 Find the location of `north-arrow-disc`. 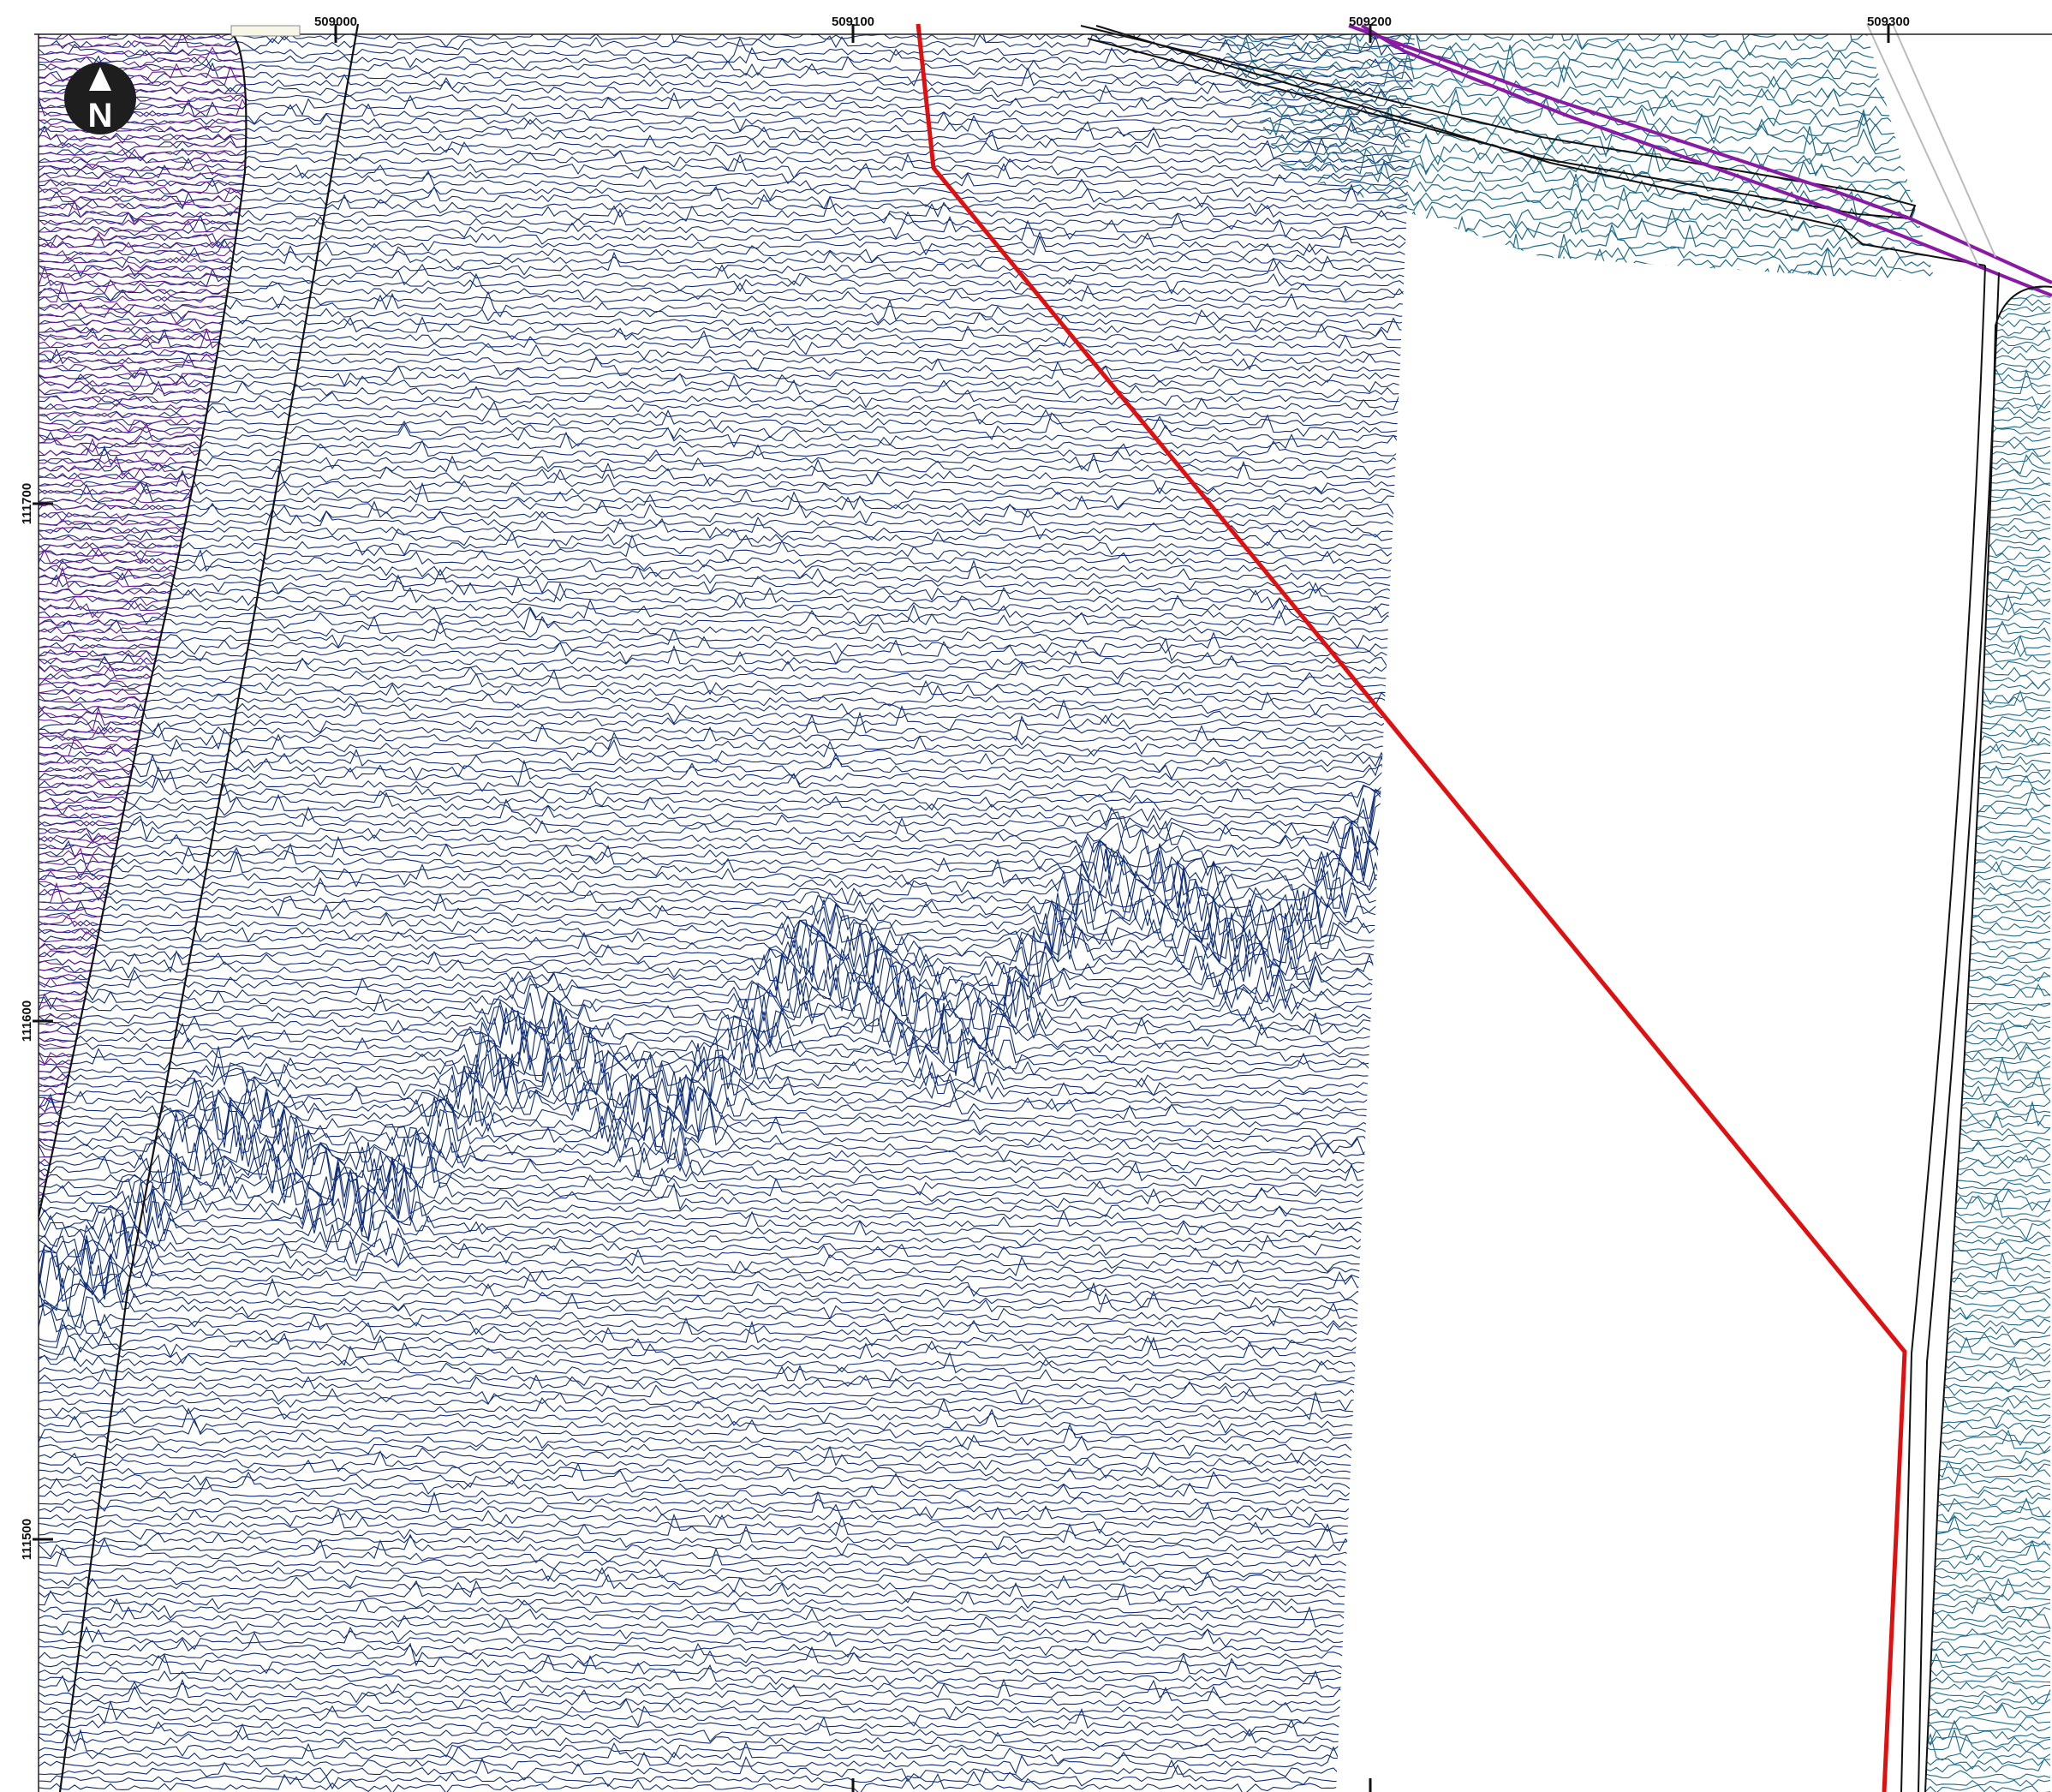

north-arrow-disc is located at coordinates (100, 98).